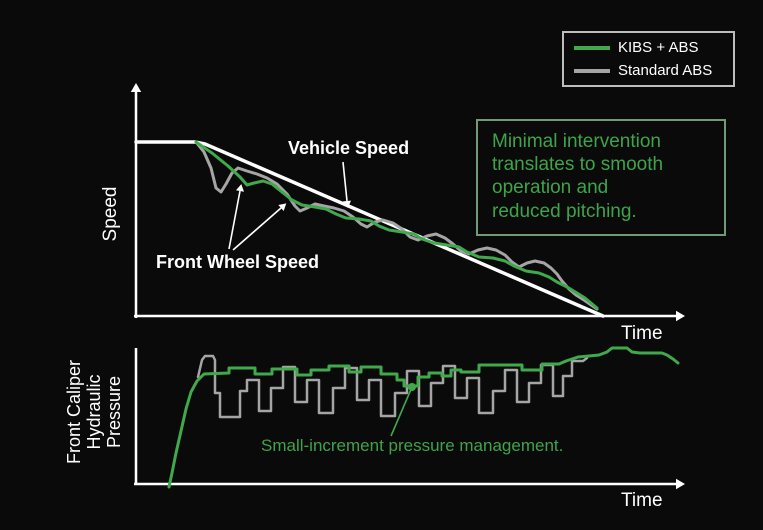 The height and width of the screenshot is (530, 763). I want to click on vehicle-speed-label: Vehicle Speed, so click(349, 148).